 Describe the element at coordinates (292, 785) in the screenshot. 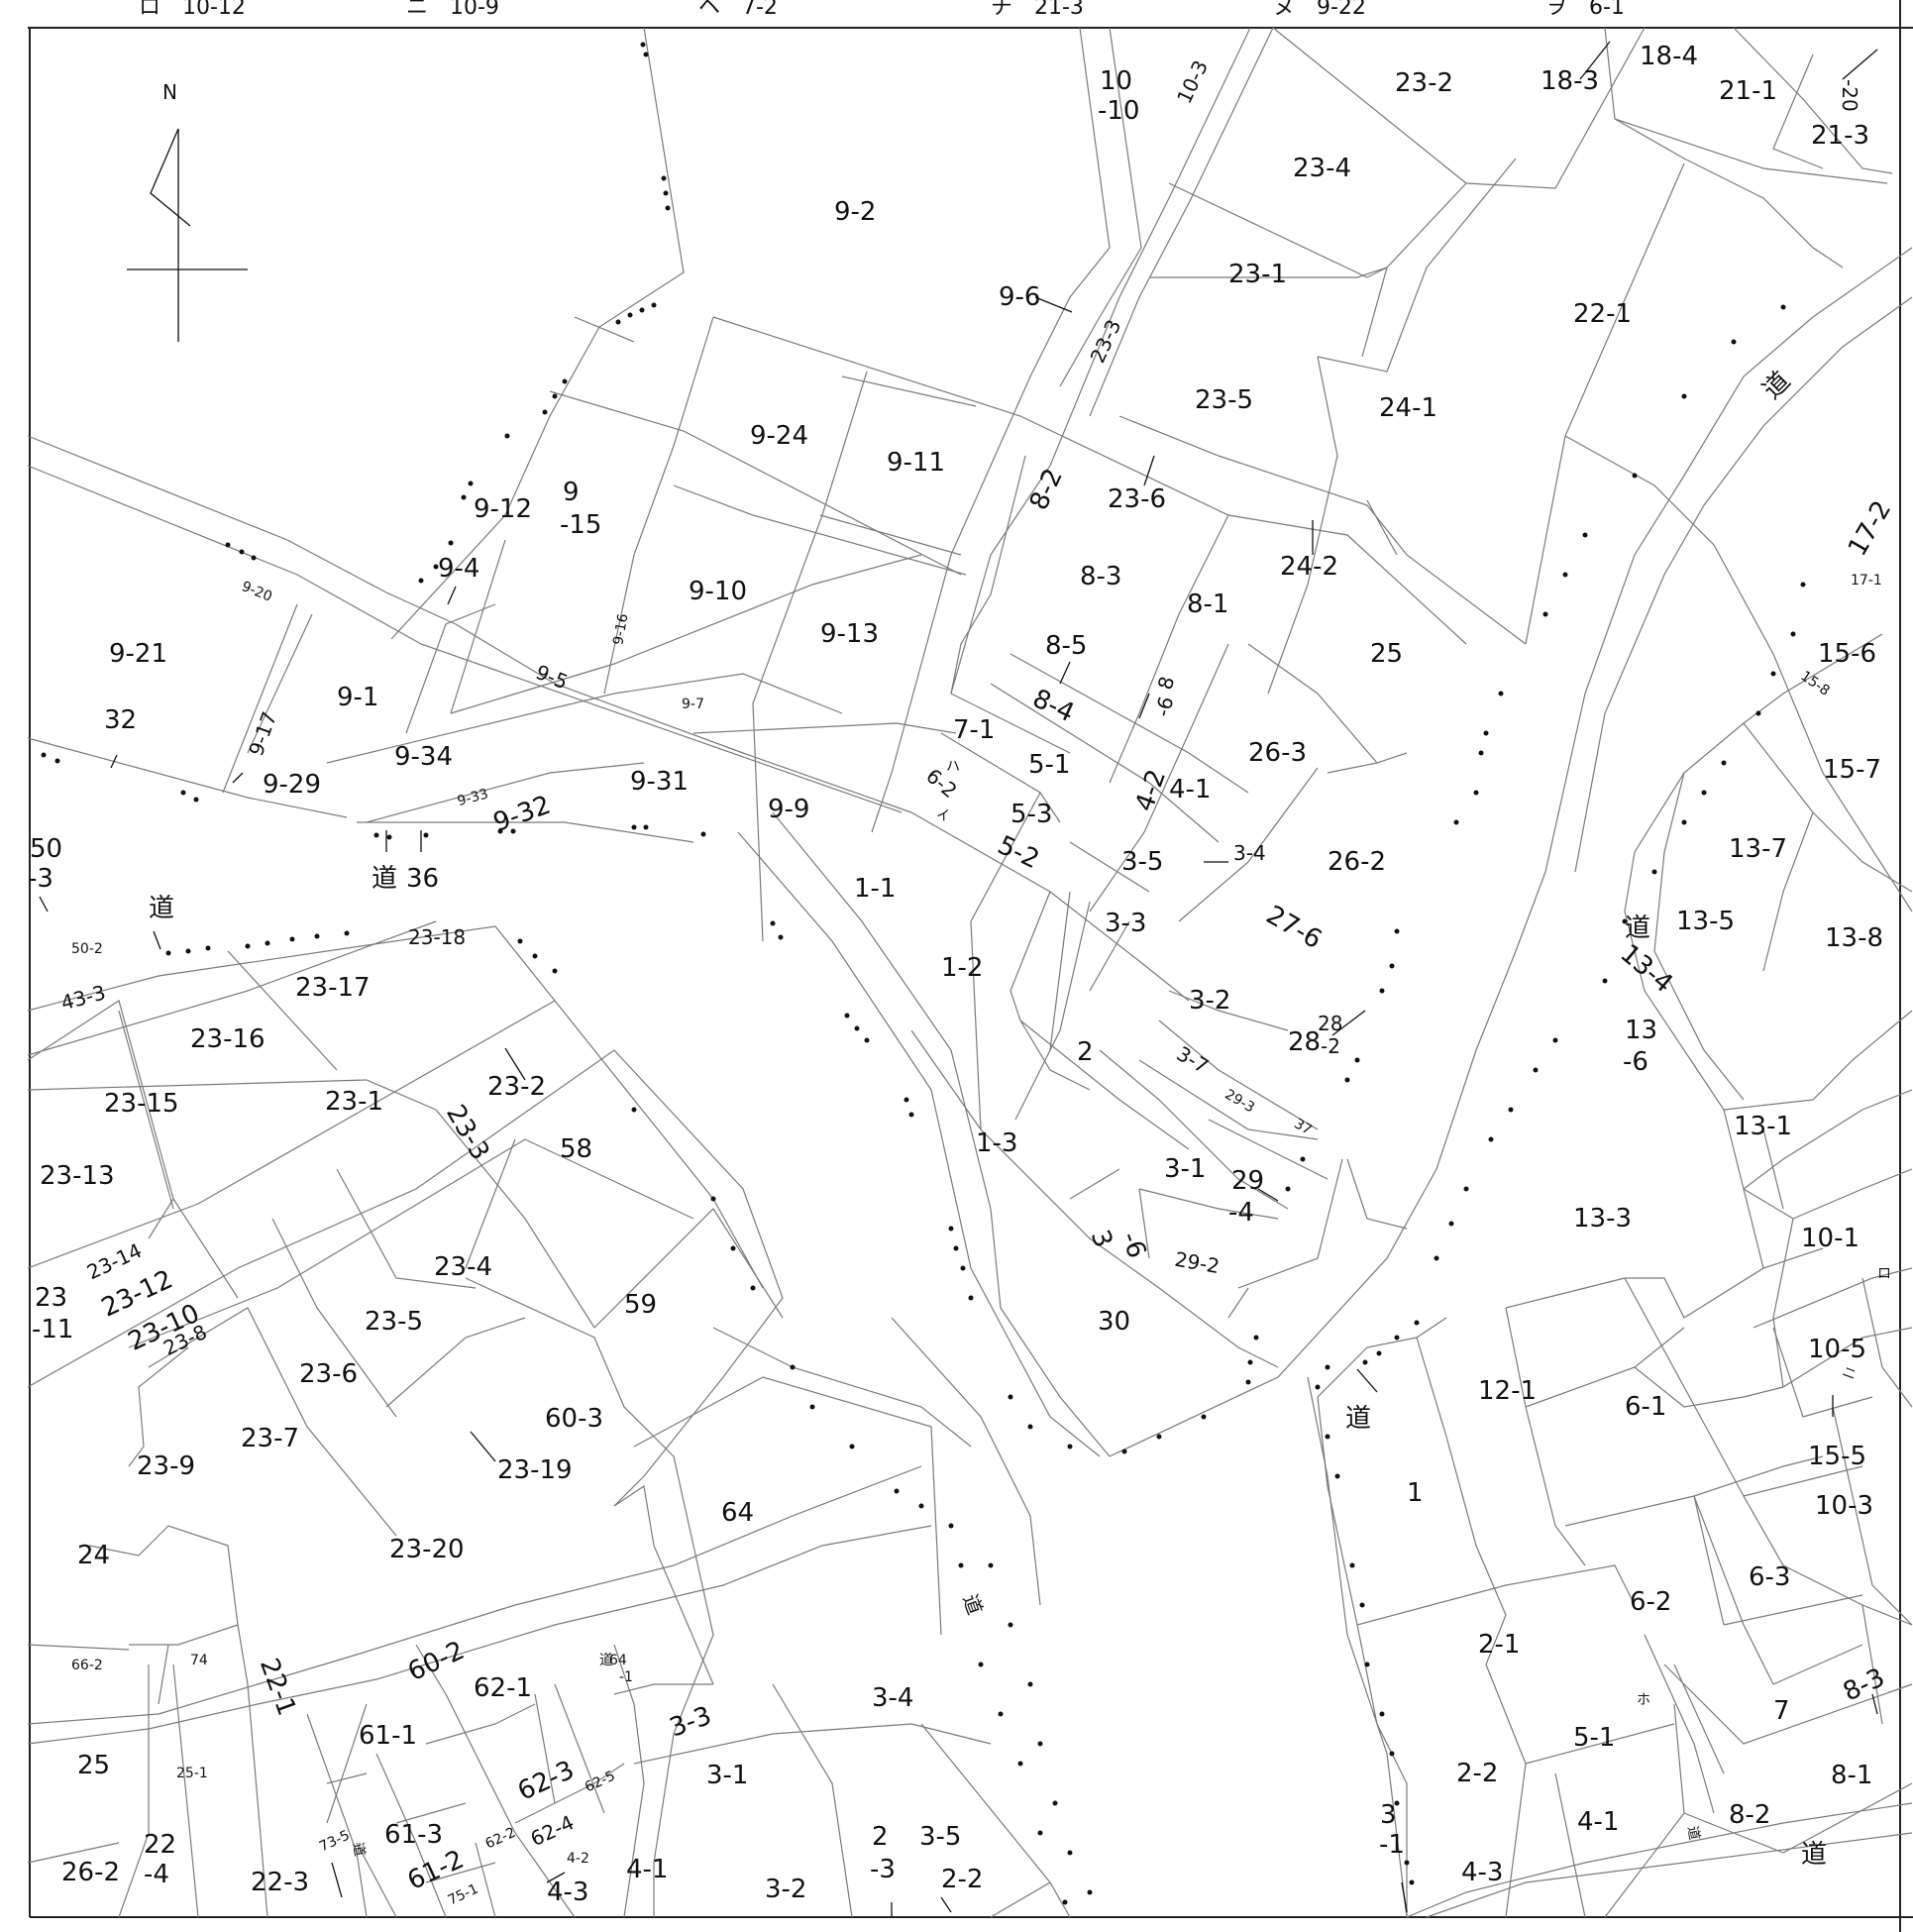

I see `parcel-label: 9-29` at that location.